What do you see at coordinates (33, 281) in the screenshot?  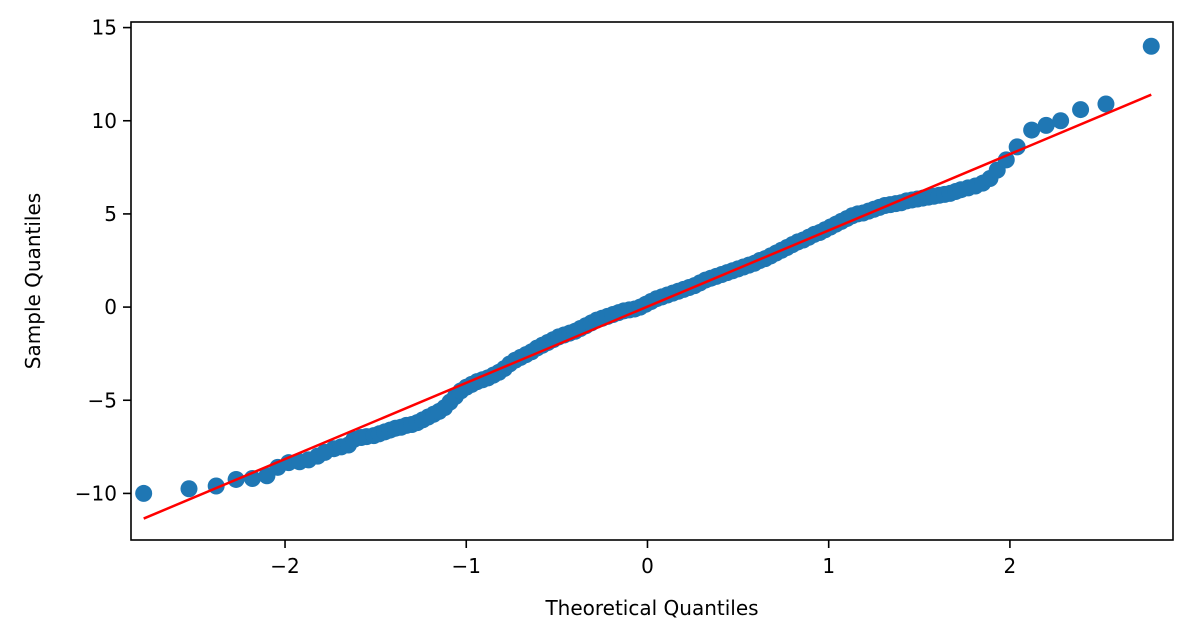 I see `y-axis-label: Sample Quantiles` at bounding box center [33, 281].